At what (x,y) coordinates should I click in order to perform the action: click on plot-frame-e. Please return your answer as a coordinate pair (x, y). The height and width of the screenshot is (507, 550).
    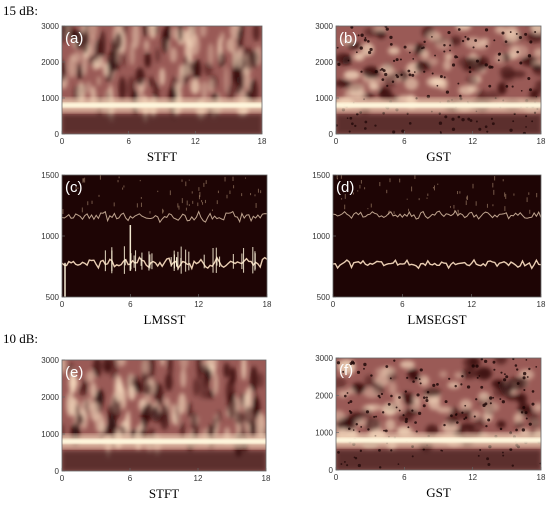
    Looking at the image, I should click on (164, 415).